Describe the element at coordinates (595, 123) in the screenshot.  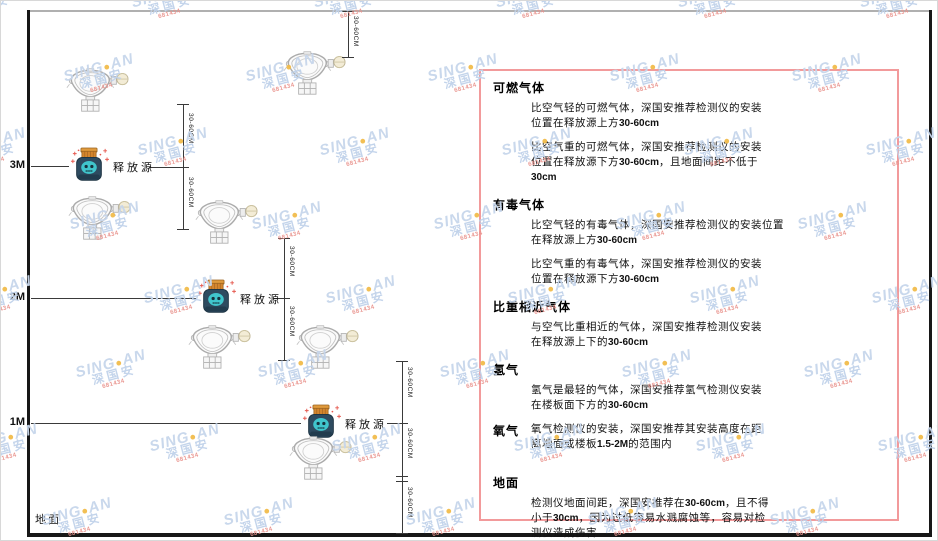
I see `body-line: 位置在释放源上方30-60cm` at that location.